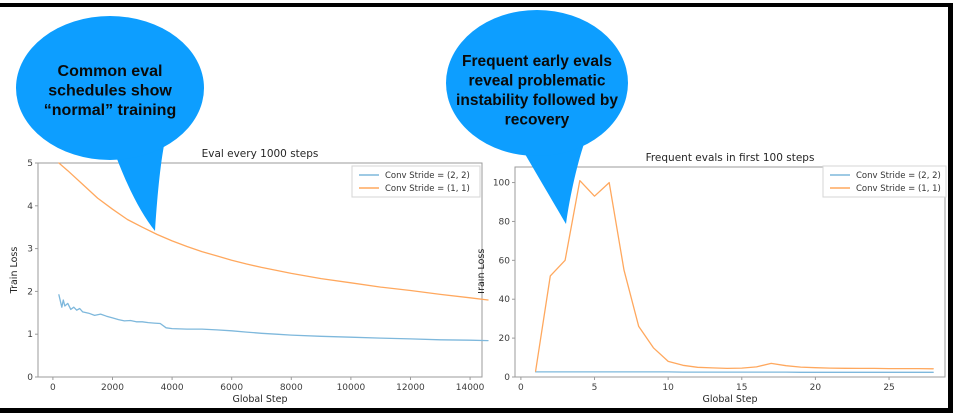  What do you see at coordinates (410, 388) in the screenshot?
I see `x-tick-label: 12000` at bounding box center [410, 388].